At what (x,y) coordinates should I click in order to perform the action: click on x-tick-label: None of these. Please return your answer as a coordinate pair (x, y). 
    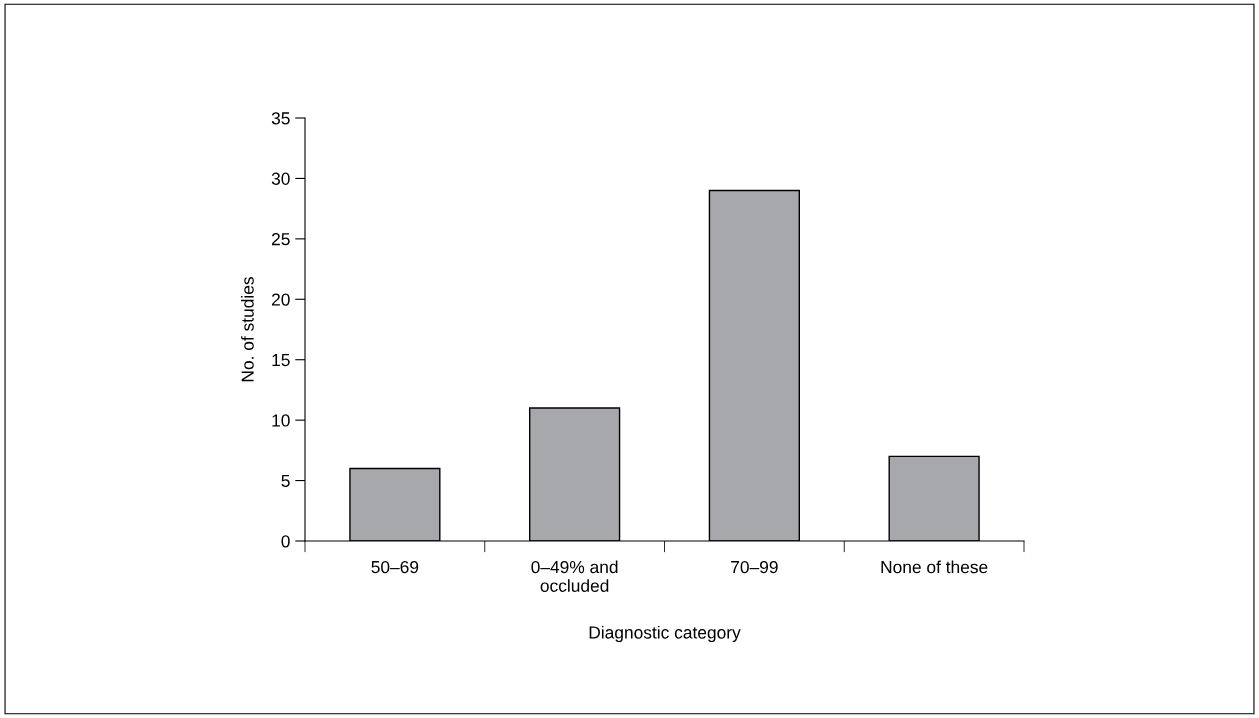
    Looking at the image, I should click on (934, 567).